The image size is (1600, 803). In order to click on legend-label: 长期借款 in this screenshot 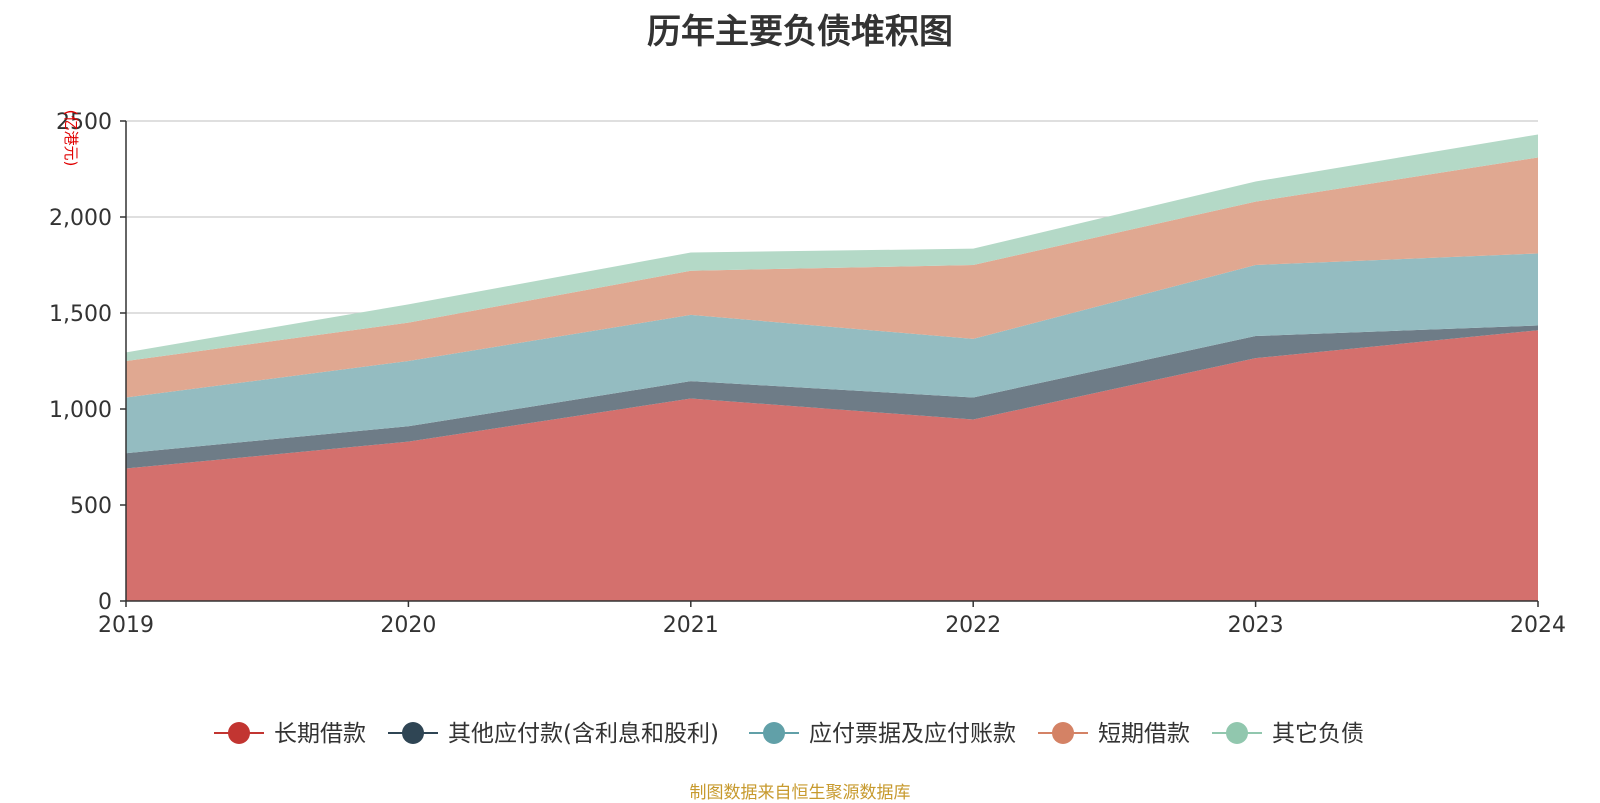, I will do `click(320, 734)`.